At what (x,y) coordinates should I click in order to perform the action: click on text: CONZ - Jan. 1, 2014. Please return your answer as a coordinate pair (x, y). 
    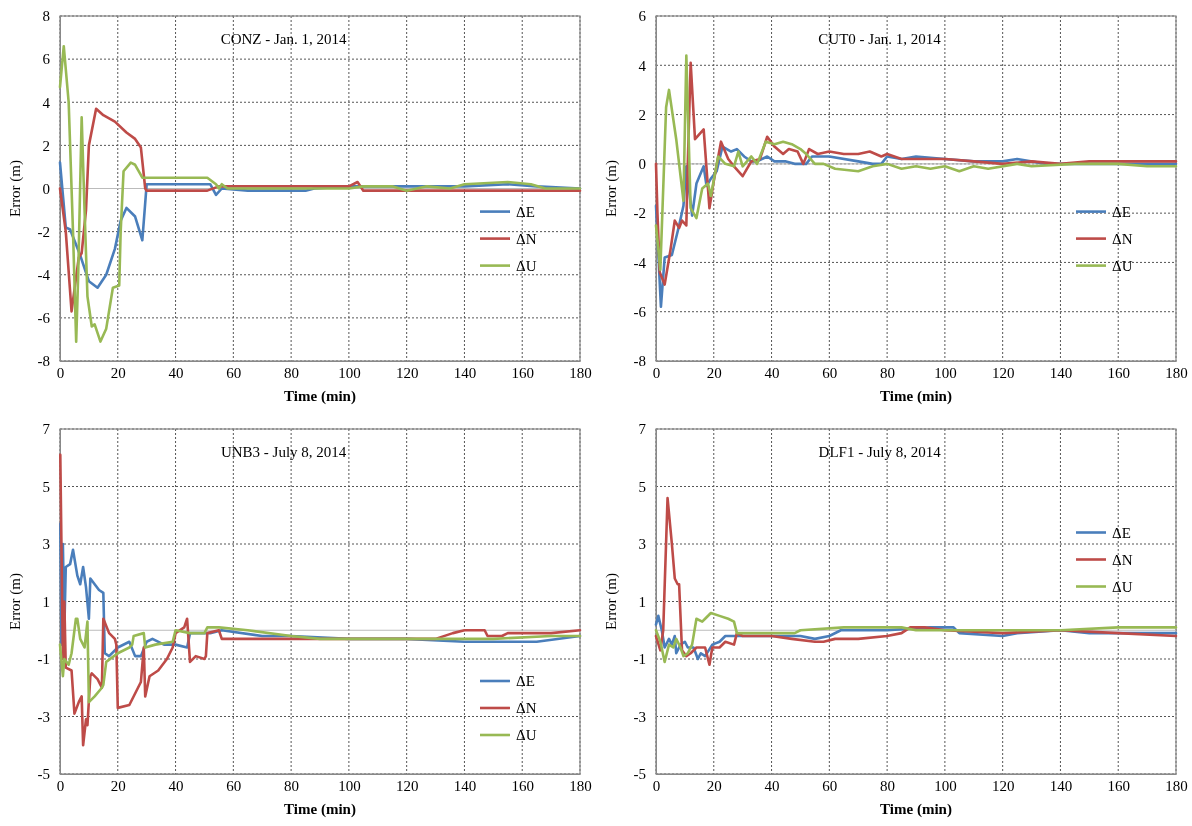
    Looking at the image, I should click on (284, 39).